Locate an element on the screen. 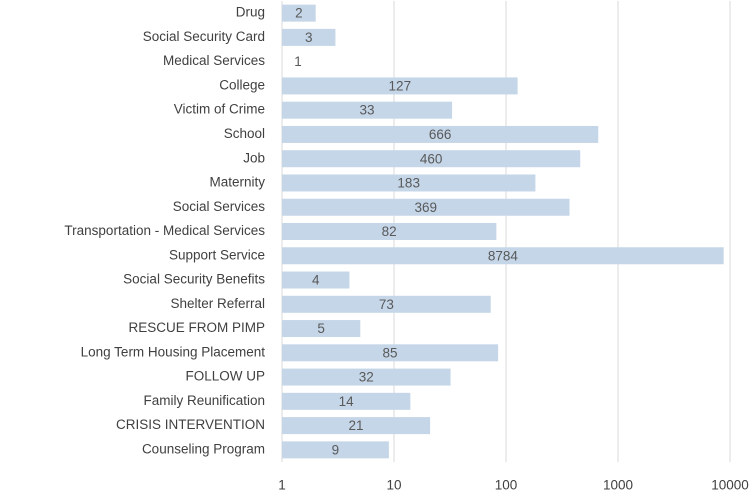  data-label: 1 is located at coordinates (298, 61).